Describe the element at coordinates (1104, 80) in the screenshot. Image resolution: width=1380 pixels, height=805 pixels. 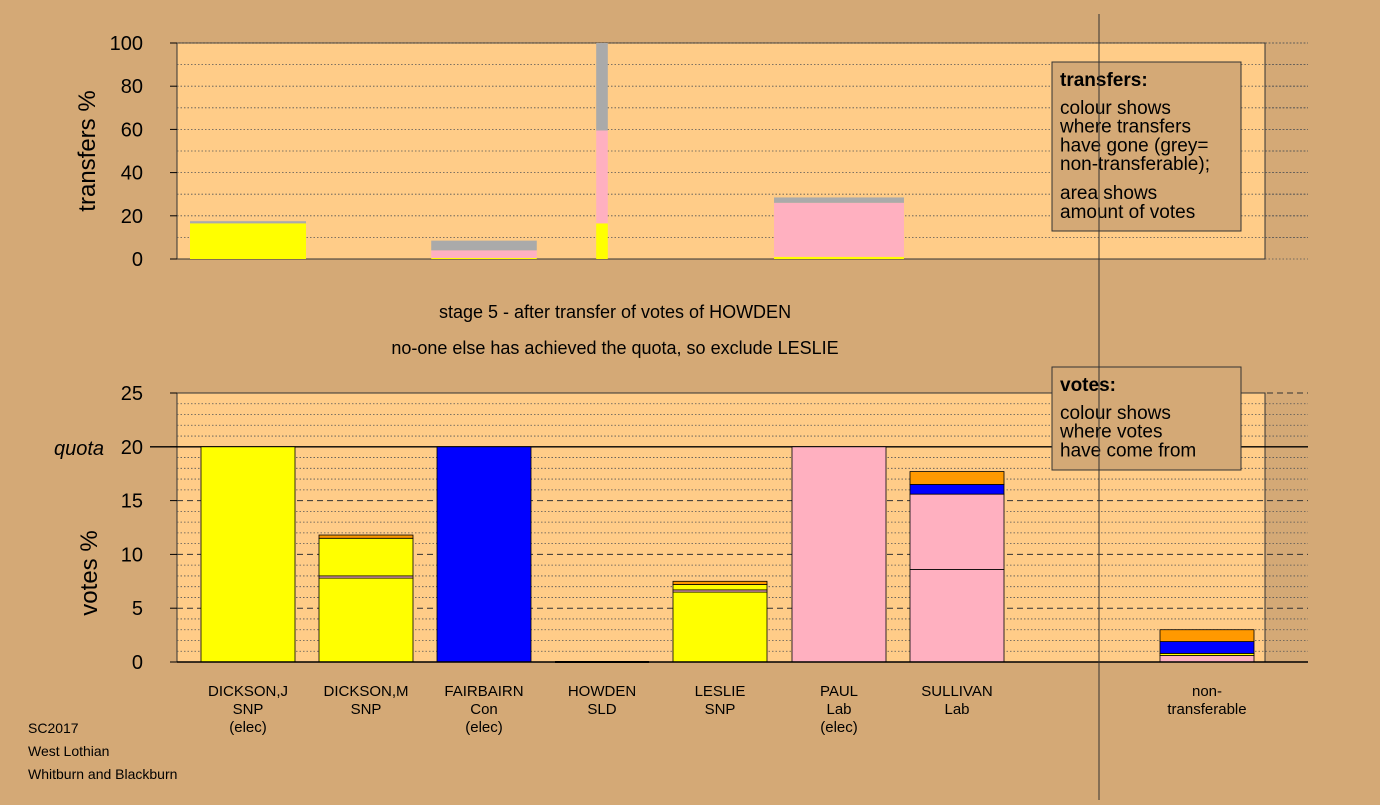
I see `transfers-legend-title: transfers:` at that location.